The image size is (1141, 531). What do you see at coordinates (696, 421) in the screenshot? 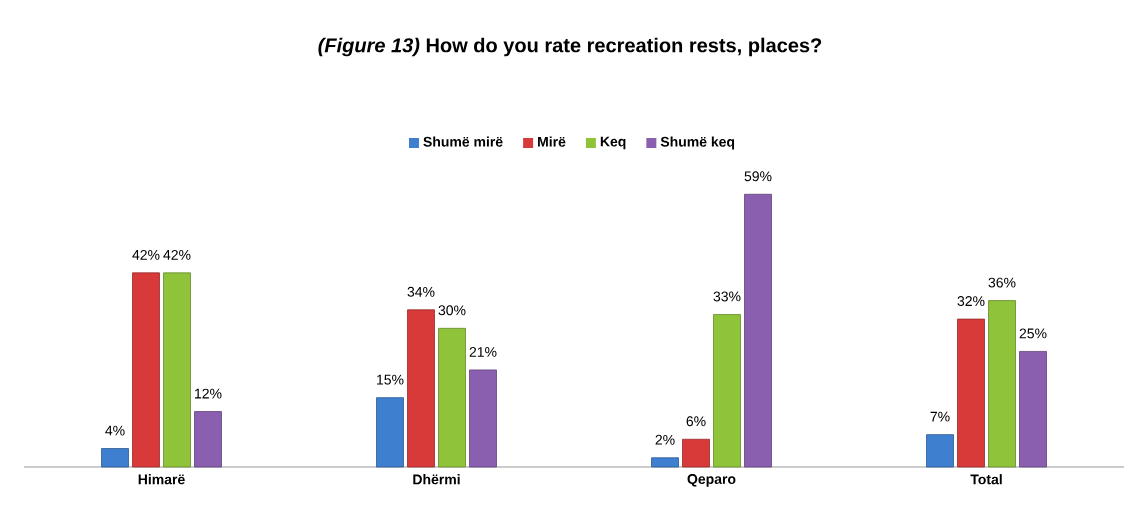
I see `data-label: 6%` at bounding box center [696, 421].